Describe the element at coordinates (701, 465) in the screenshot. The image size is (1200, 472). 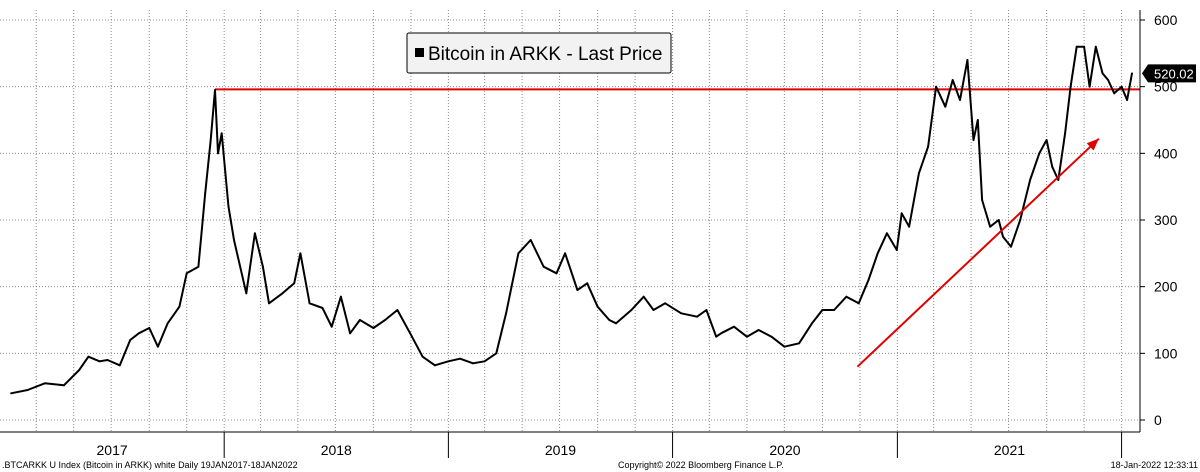
I see `footer-copyright: Copyright© 2022 Bloomberg Finance L.P.` at that location.